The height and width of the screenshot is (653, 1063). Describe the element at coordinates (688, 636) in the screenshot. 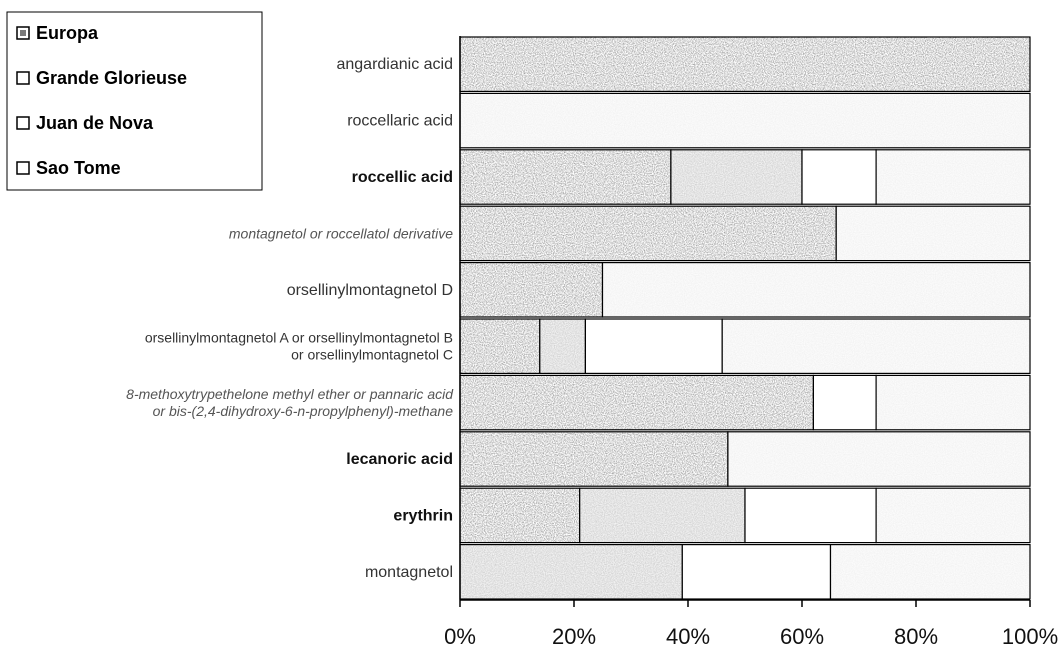

I see `x-tick-label: 40%` at that location.